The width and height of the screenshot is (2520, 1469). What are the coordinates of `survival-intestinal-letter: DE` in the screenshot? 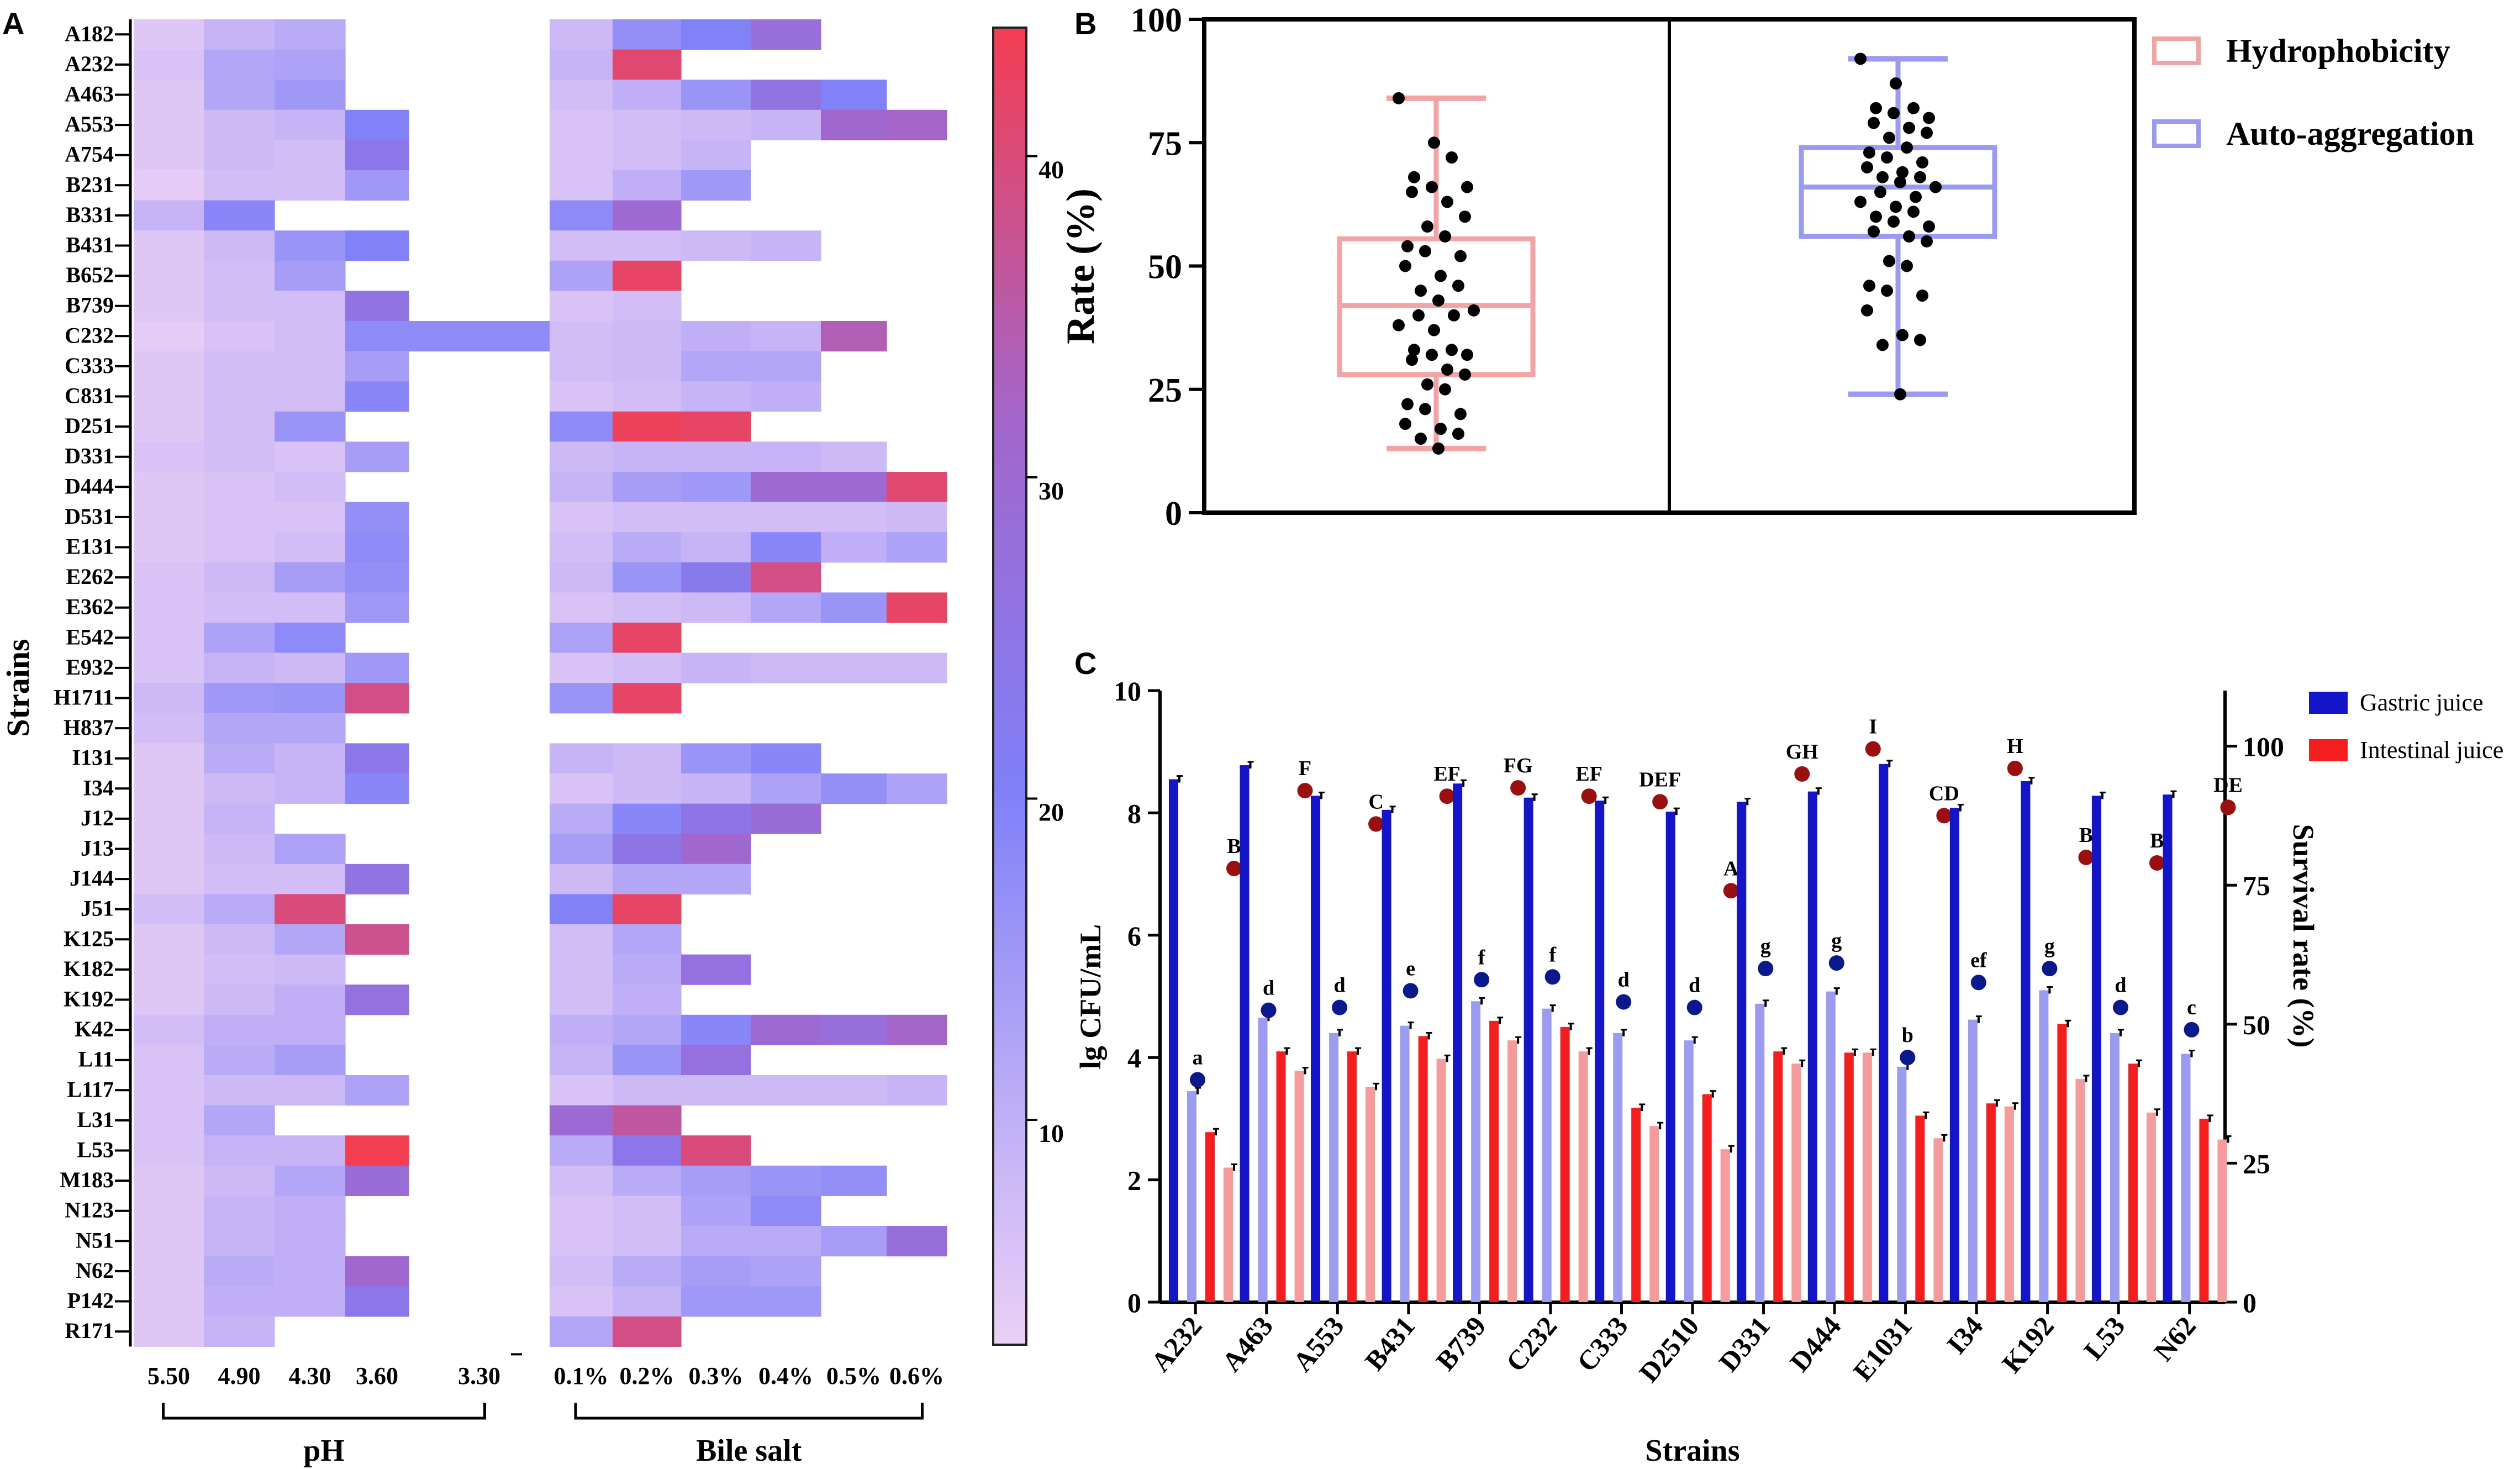 It's located at (2228, 785).